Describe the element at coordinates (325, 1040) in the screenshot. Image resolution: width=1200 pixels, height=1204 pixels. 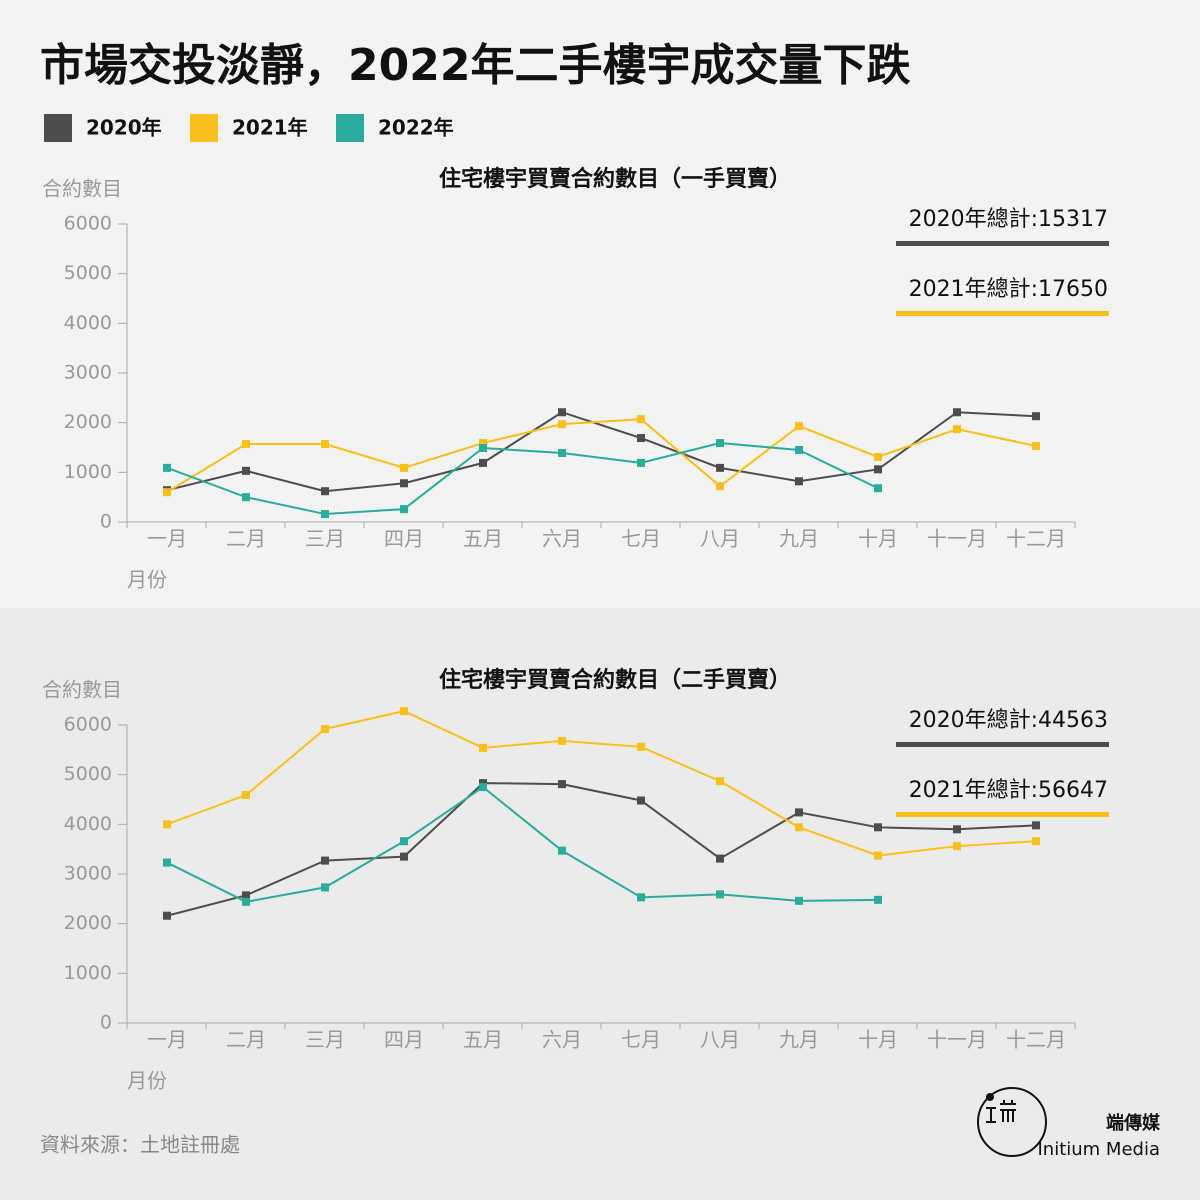
I see `x-tick-label: 三月` at that location.